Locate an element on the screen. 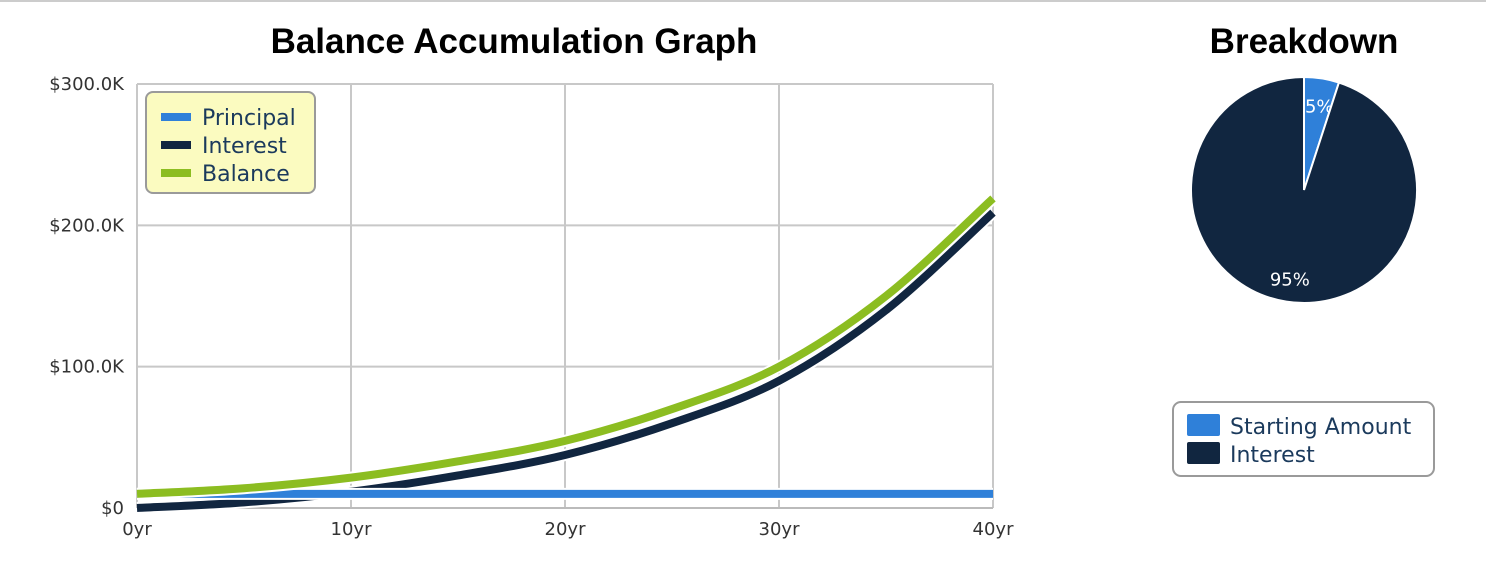 The image size is (1486, 588). pie-legend-box is located at coordinates (1303, 439).